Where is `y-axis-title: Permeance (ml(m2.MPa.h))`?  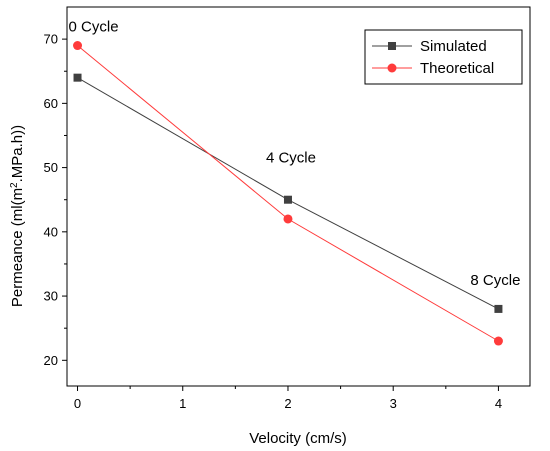
y-axis-title: Permeance (ml(m2.MPa.h)) is located at coordinates (18, 216).